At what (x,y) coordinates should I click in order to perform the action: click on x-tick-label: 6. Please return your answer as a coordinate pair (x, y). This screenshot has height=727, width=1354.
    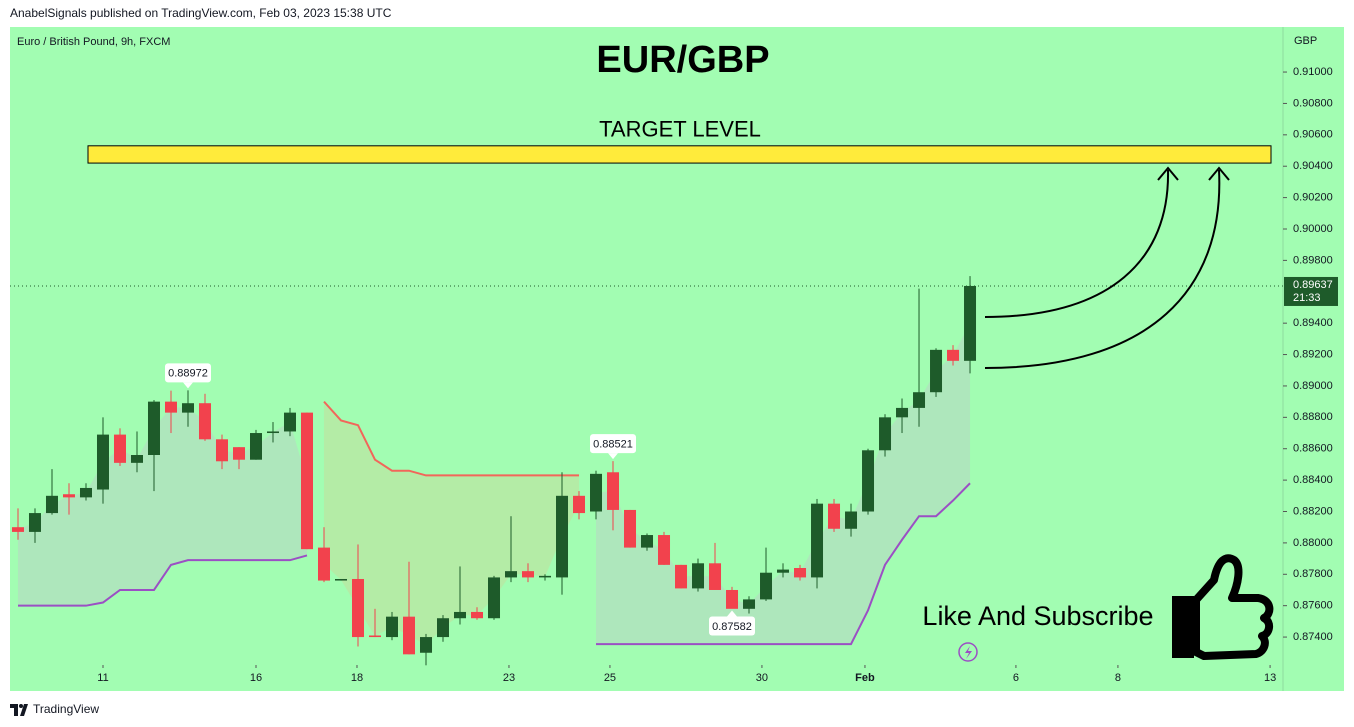
    Looking at the image, I should click on (1016, 678).